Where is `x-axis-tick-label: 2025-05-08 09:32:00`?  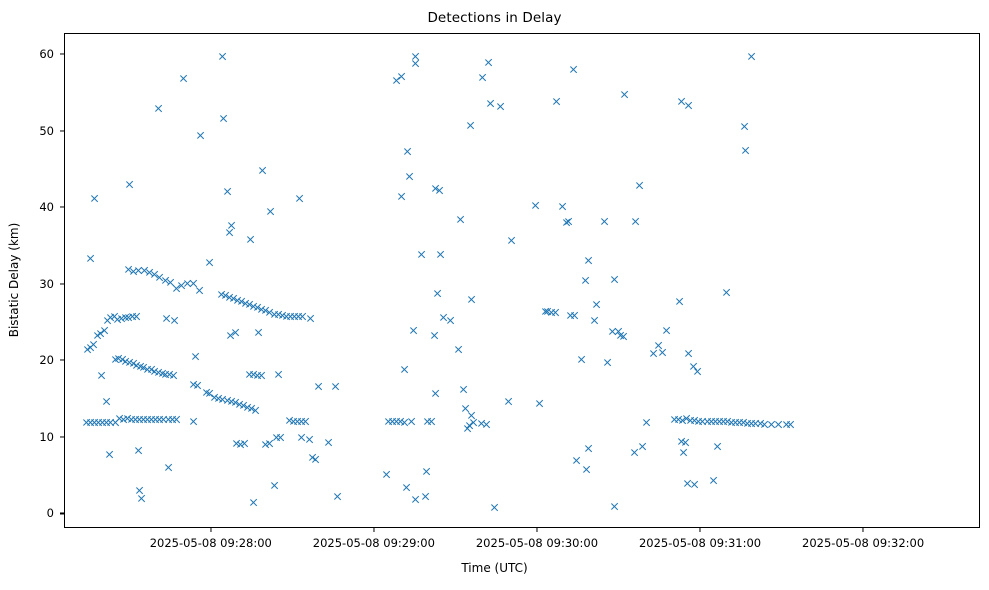 x-axis-tick-label: 2025-05-08 09:32:00 is located at coordinates (863, 543).